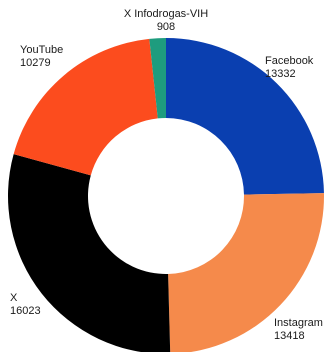 The image size is (332, 352). Describe the element at coordinates (166, 27) in the screenshot. I see `label-x-infodrogas-vih-value: 908` at that location.